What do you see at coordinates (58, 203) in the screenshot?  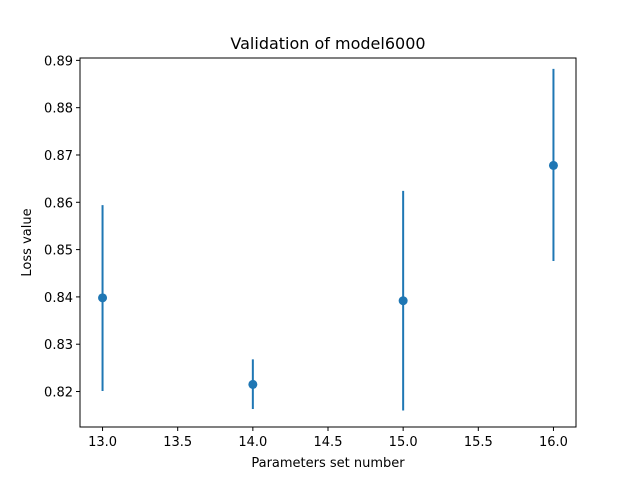 I see `y-tick-label: 0.86` at bounding box center [58, 203].